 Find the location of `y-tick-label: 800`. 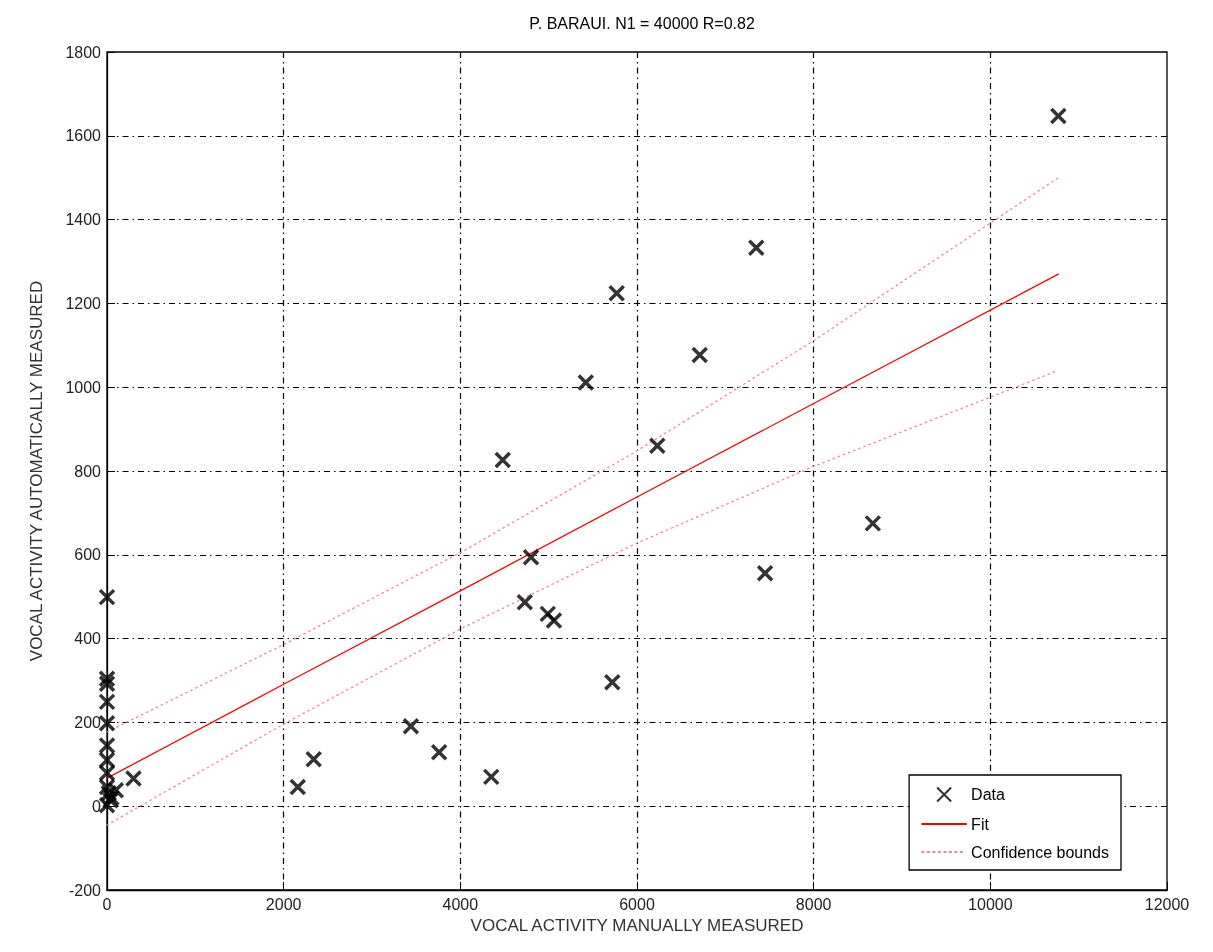

y-tick-label: 800 is located at coordinates (88, 471).